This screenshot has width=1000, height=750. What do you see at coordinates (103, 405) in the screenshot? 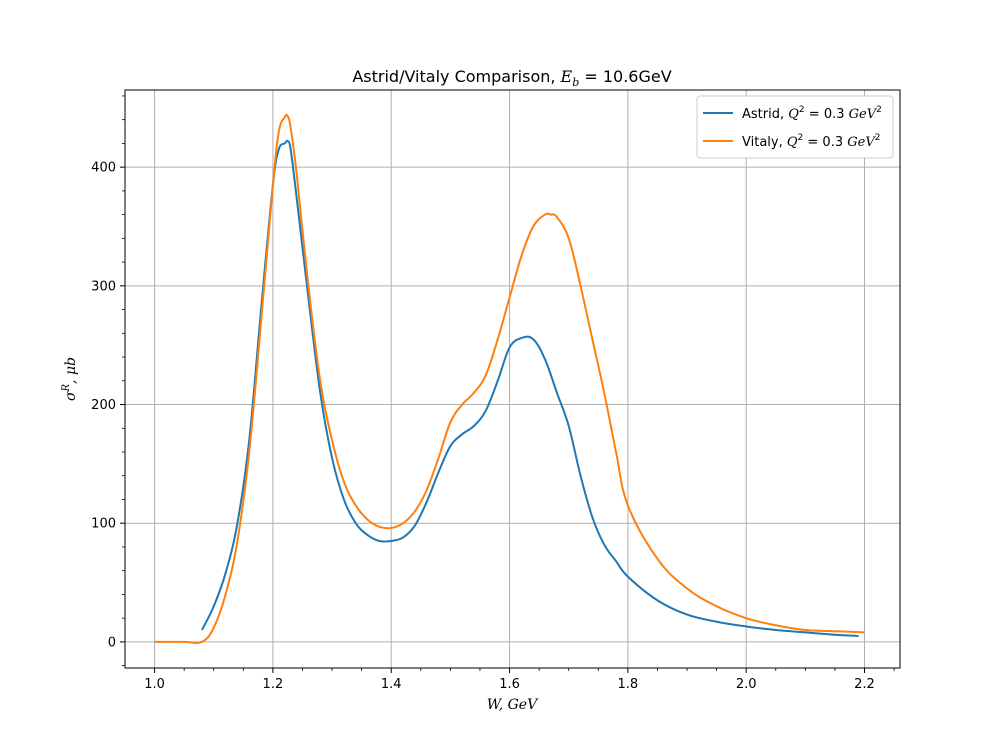
I see `y-tick-label: 200` at bounding box center [103, 405].